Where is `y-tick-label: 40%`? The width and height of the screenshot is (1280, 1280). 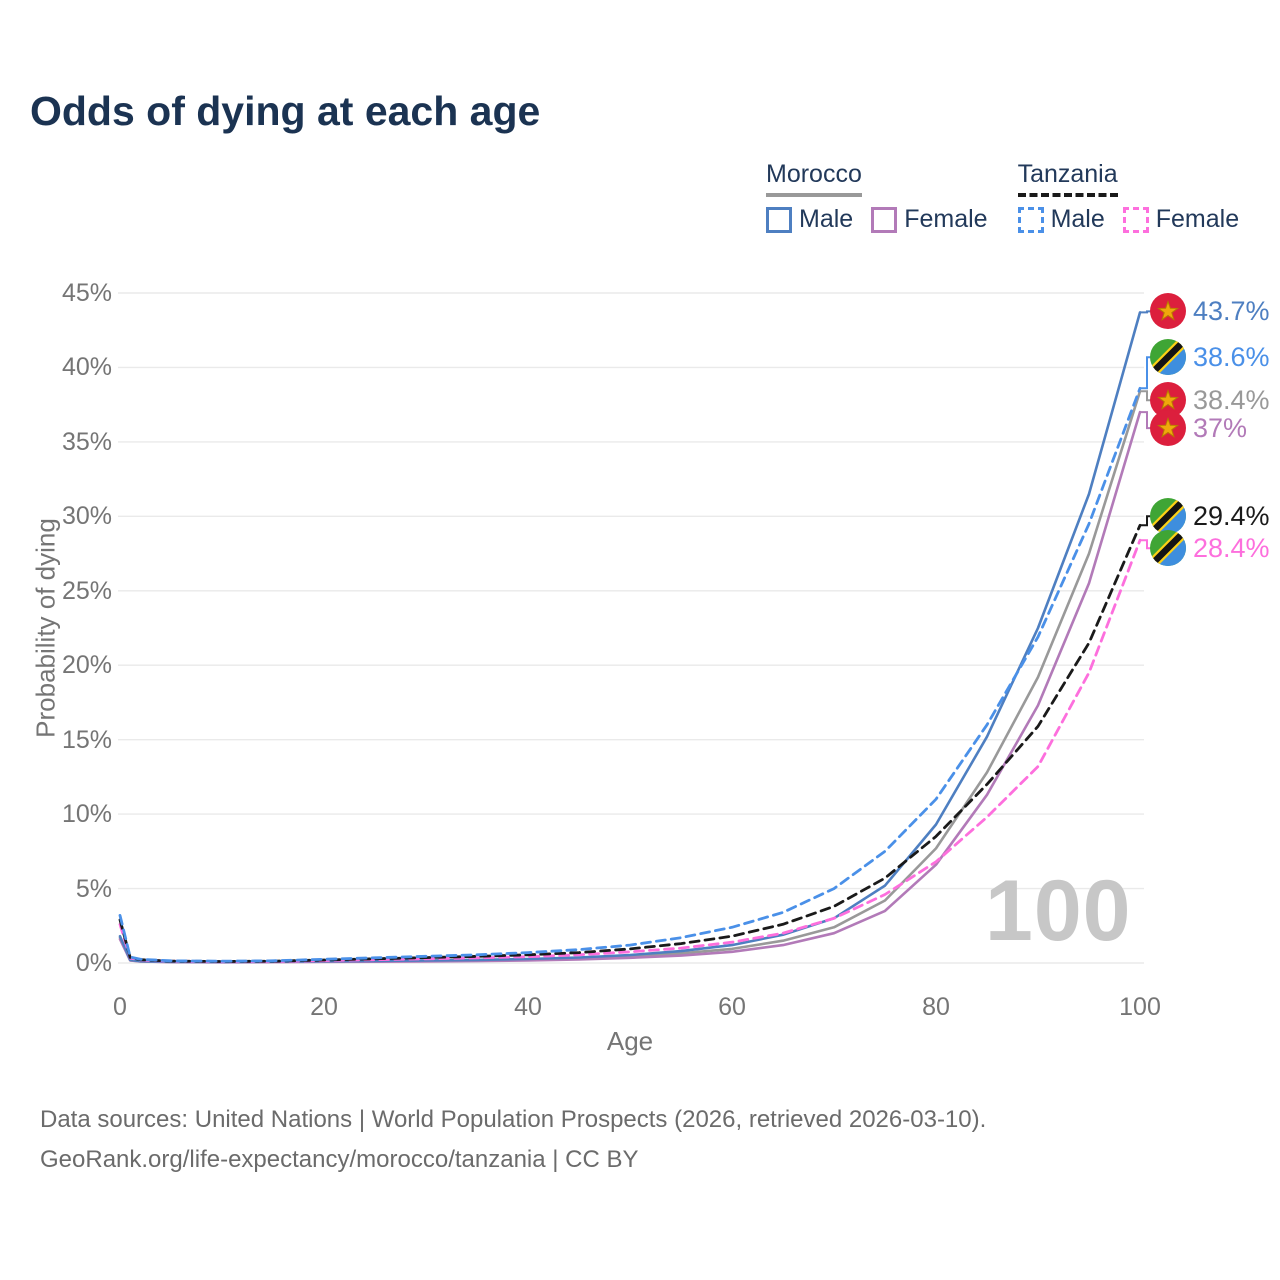
y-tick-label: 40% is located at coordinates (86, 367).